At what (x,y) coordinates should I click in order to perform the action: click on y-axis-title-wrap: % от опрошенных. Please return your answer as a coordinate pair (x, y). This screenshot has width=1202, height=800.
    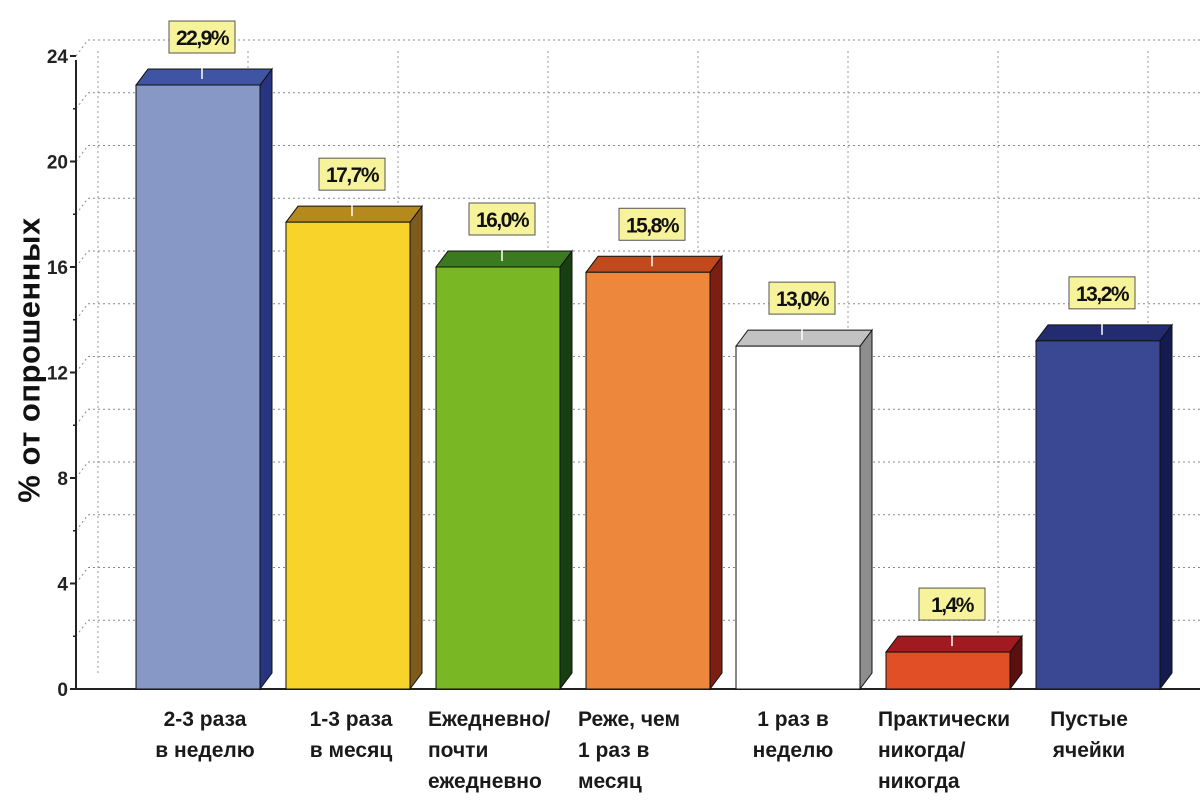
    Looking at the image, I should click on (30, 360).